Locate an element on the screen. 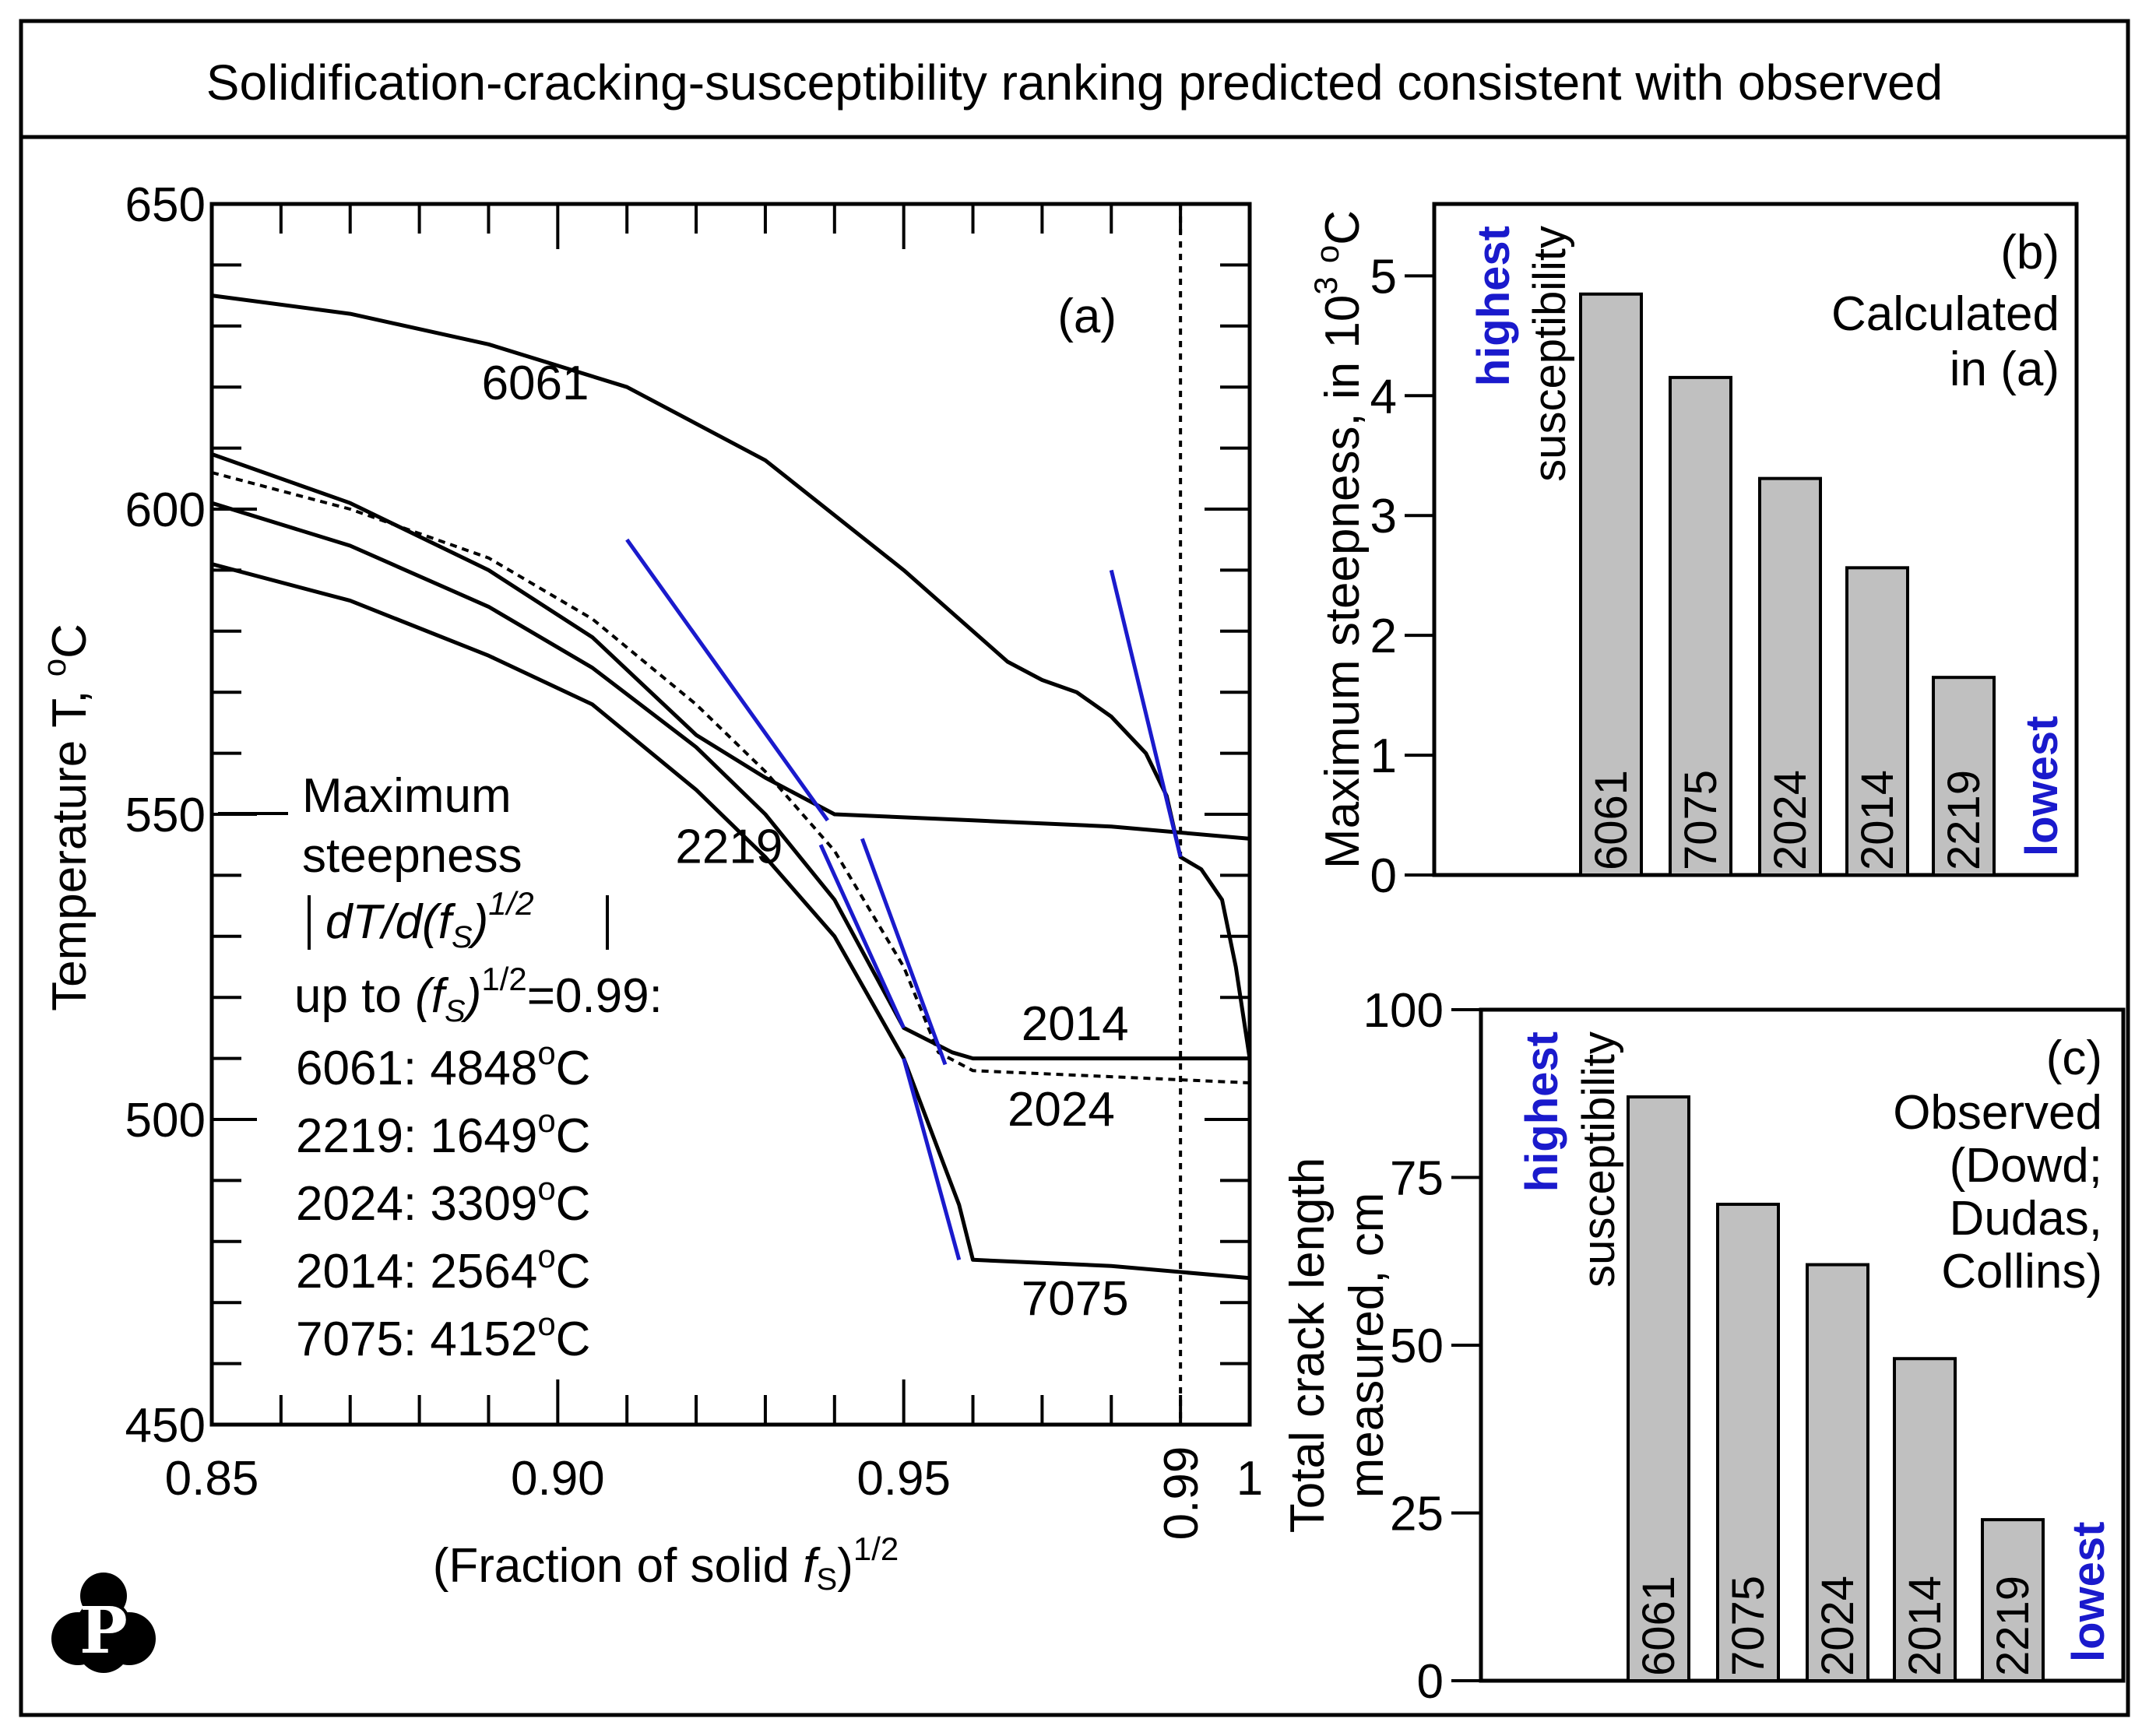  panel-c-lowest-label: lowest is located at coordinates (2088, 1592).